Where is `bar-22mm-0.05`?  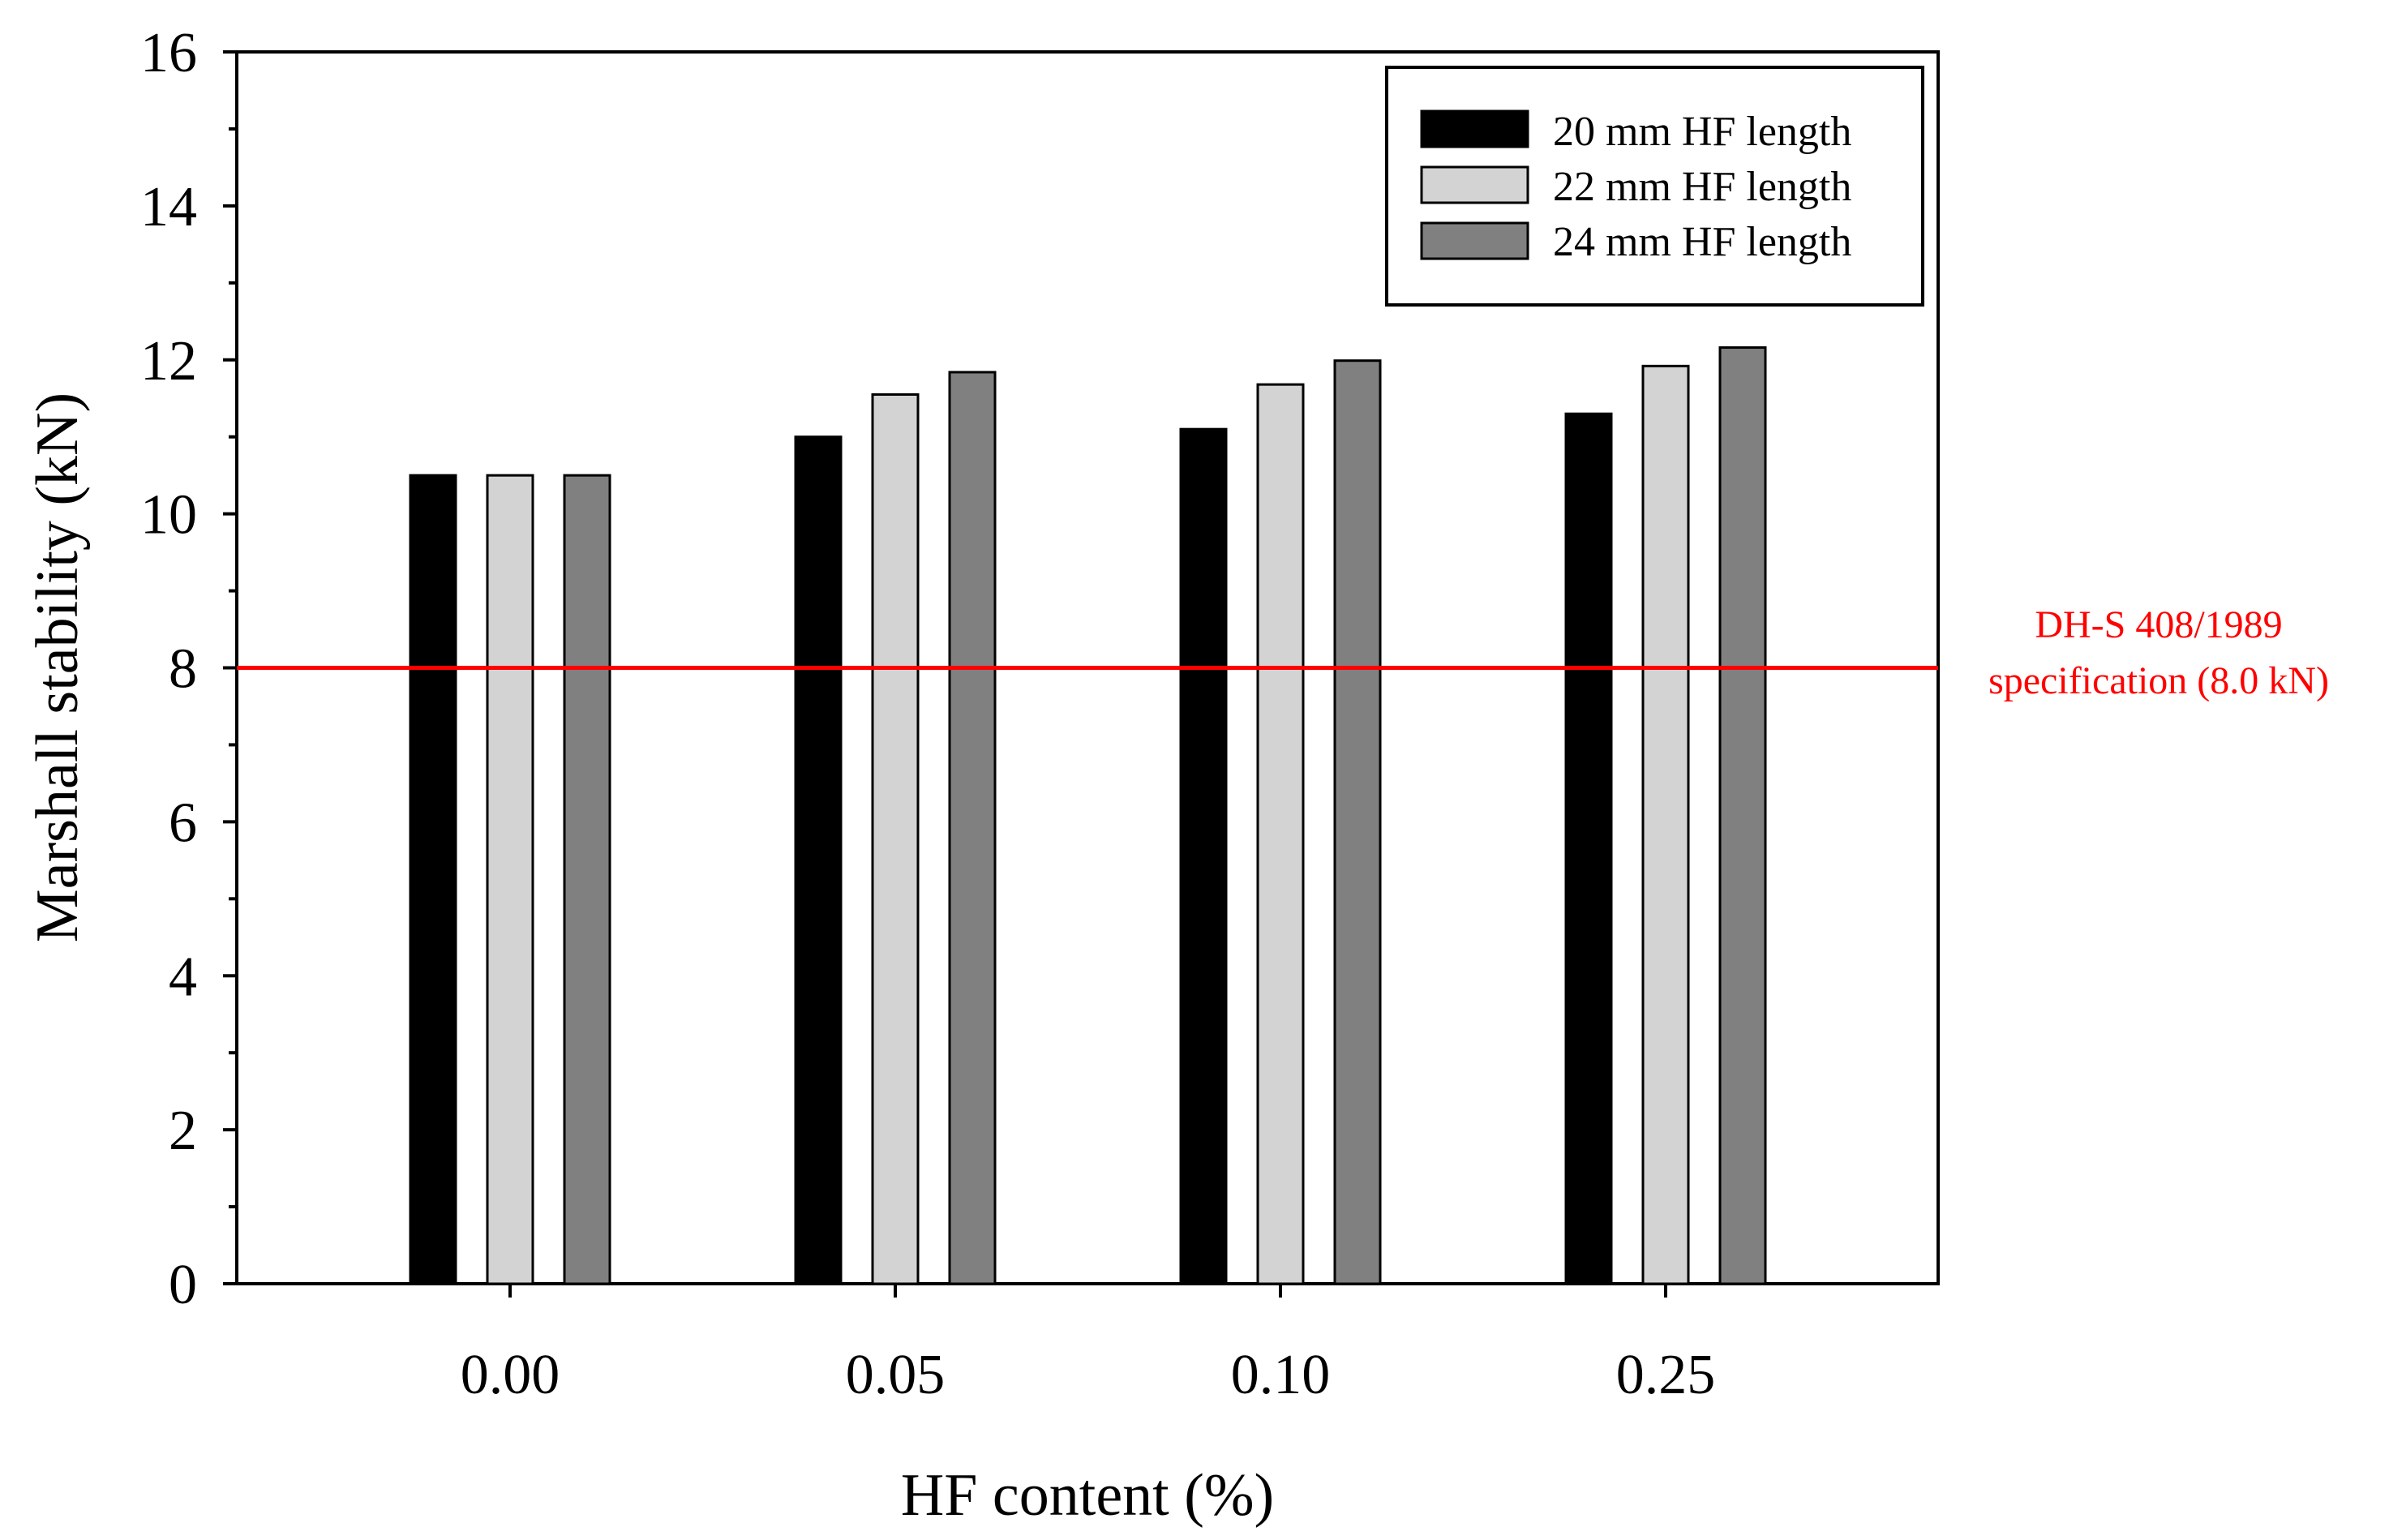
bar-22mm-0.05 is located at coordinates (895, 839).